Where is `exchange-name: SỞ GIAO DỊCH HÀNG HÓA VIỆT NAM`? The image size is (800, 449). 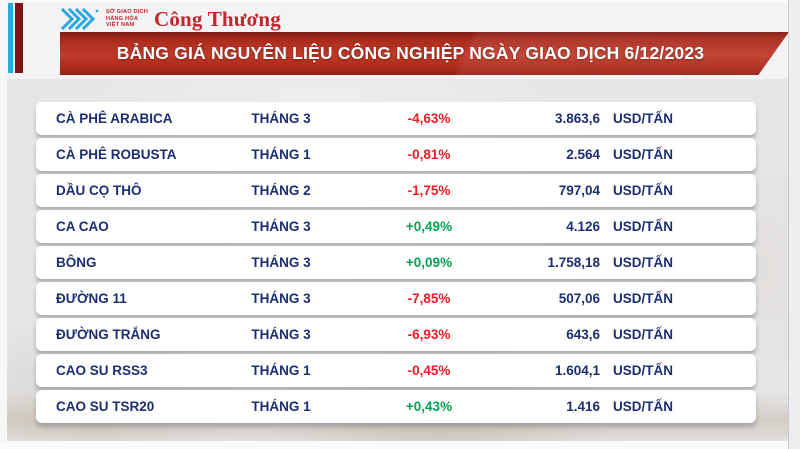
exchange-name: SỞ GIAO DỊCH HÀNG HÓA VIỆT NAM is located at coordinates (127, 19).